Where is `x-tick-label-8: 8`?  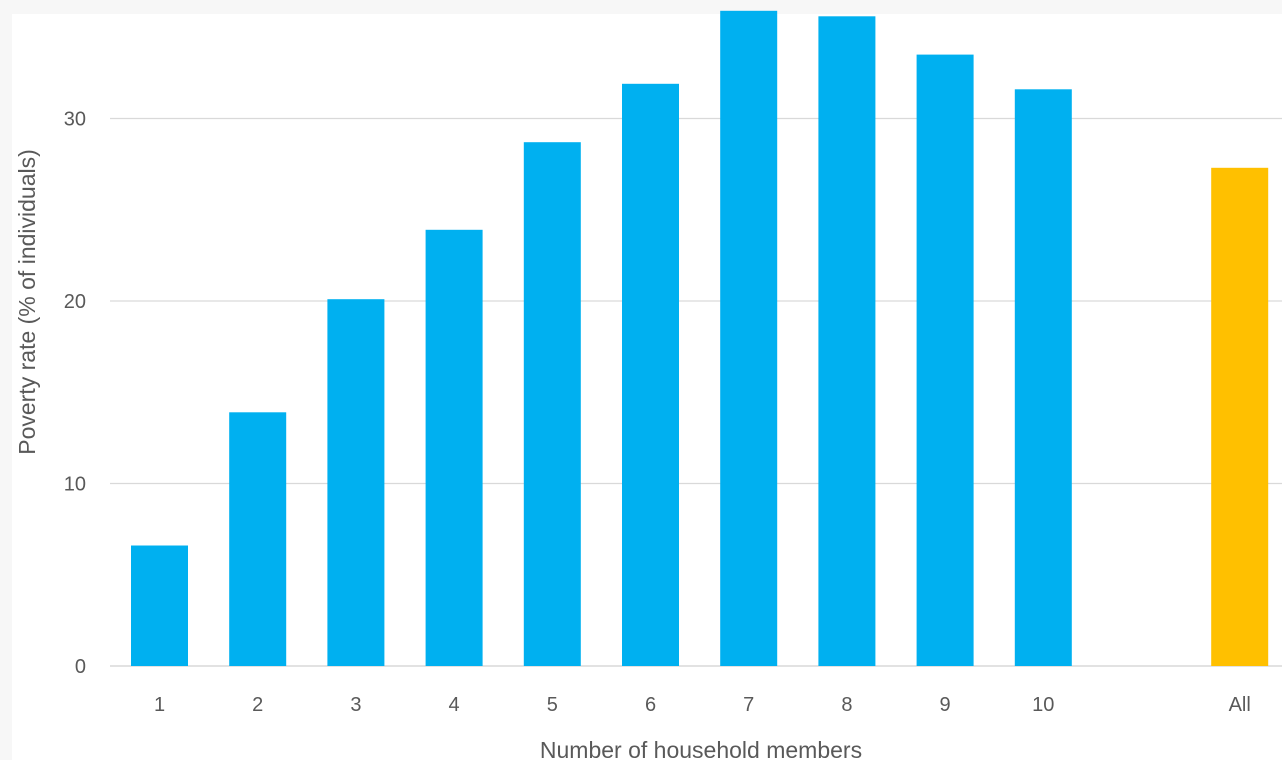
x-tick-label-8: 8 is located at coordinates (846, 705).